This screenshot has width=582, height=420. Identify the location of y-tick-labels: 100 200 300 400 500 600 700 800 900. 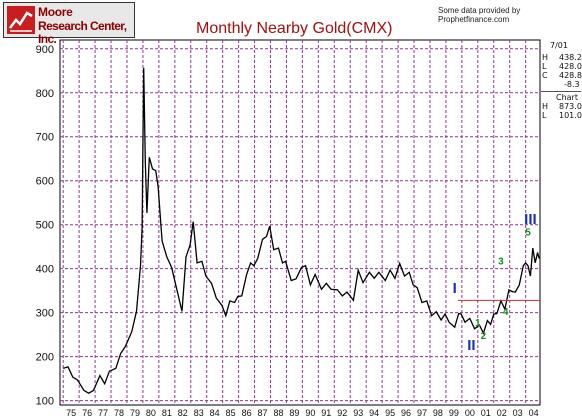
(45, 226).